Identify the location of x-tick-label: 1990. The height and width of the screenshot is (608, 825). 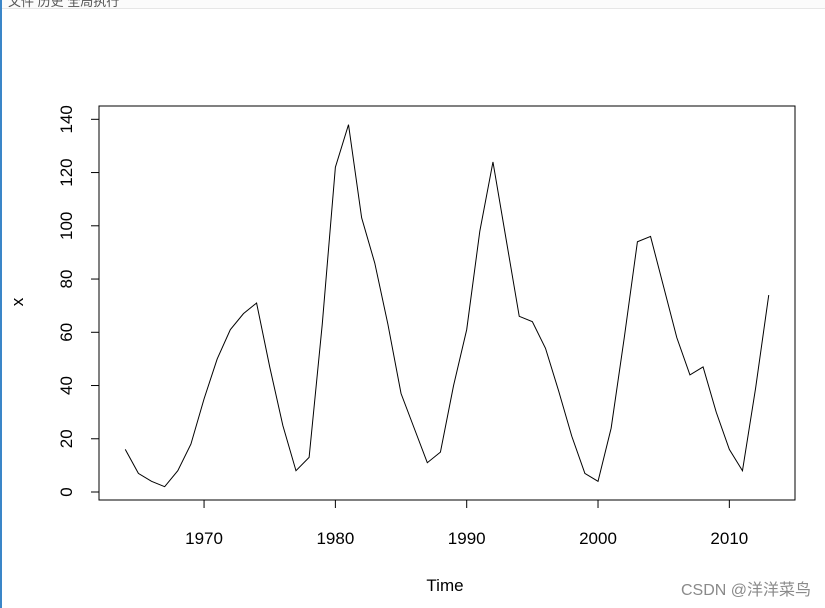
(467, 538).